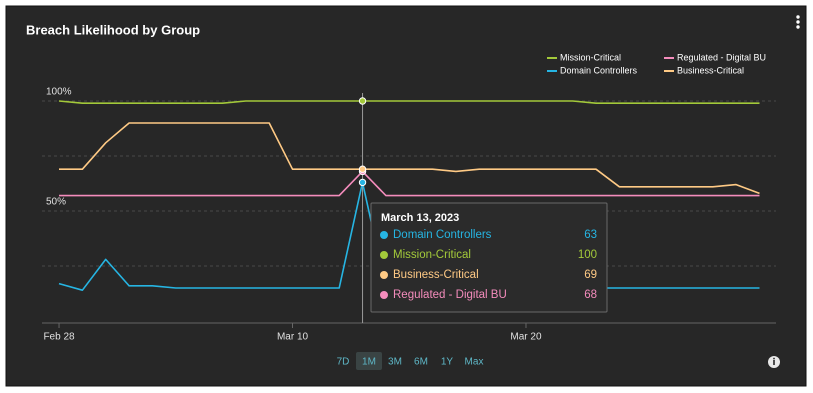  I want to click on legend-label: Domain Controllers, so click(599, 70).